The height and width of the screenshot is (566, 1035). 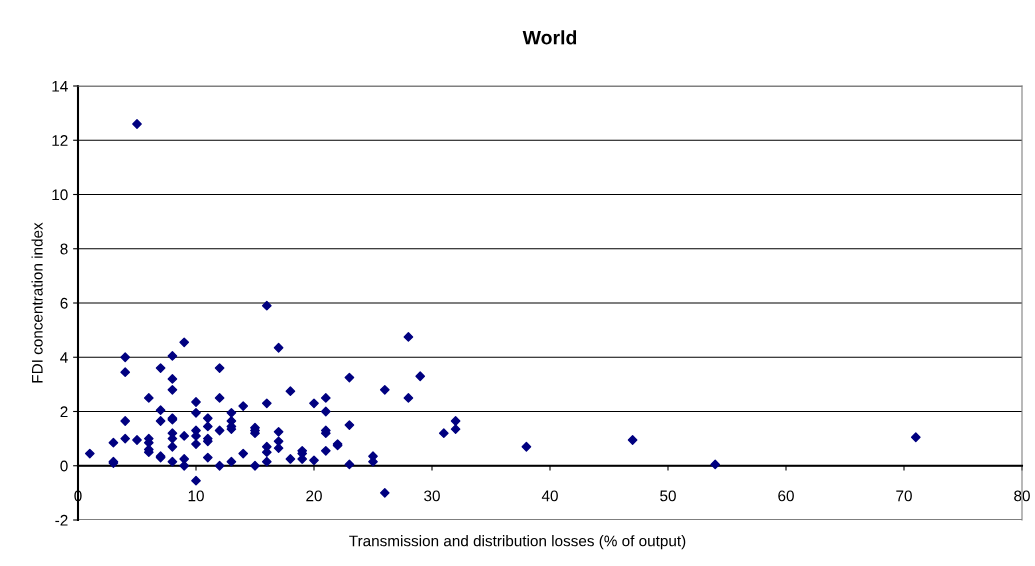 What do you see at coordinates (517, 542) in the screenshot?
I see `x-axis-title: Transmission and distribution losses (% of output)` at bounding box center [517, 542].